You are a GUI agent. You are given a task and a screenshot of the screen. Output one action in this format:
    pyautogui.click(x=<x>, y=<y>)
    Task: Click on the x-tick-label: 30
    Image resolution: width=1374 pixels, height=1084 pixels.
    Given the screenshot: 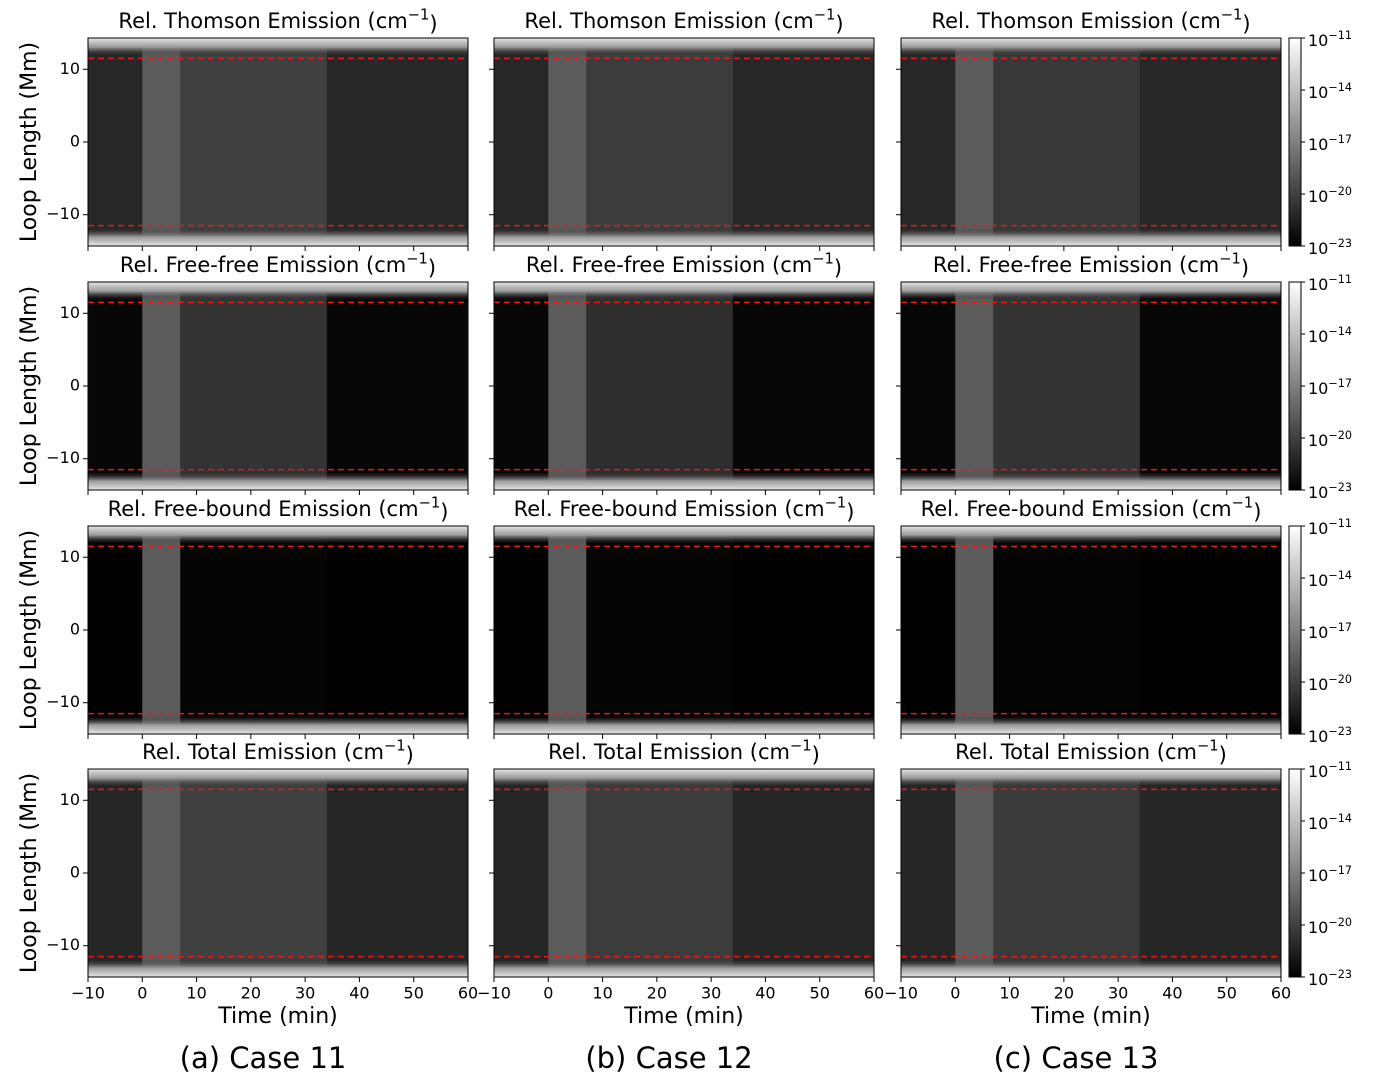 What is the action you would take?
    pyautogui.click(x=305, y=993)
    